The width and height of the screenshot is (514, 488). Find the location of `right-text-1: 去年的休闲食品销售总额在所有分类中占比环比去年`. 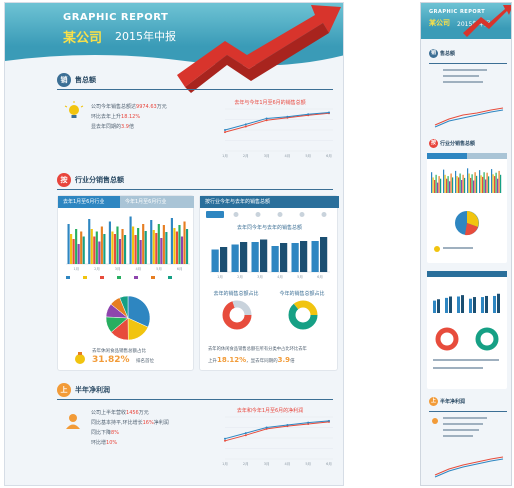

right-text-1: 去年的休闲食品销售总额在所有分类中占比环比去年 is located at coordinates (257, 349).